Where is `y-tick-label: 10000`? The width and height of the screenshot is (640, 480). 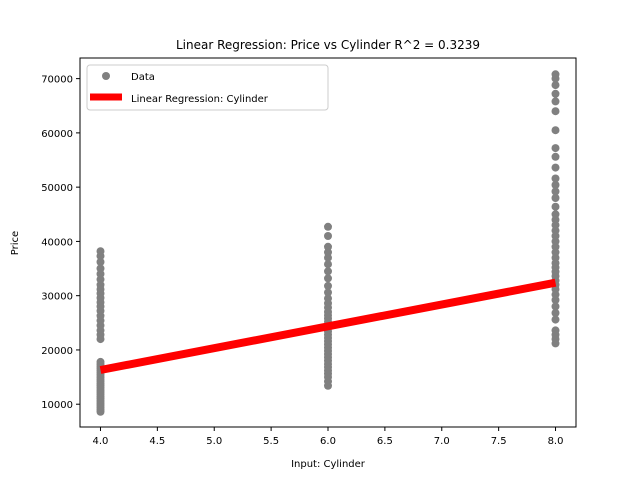 y-tick-label: 10000 is located at coordinates (57, 405).